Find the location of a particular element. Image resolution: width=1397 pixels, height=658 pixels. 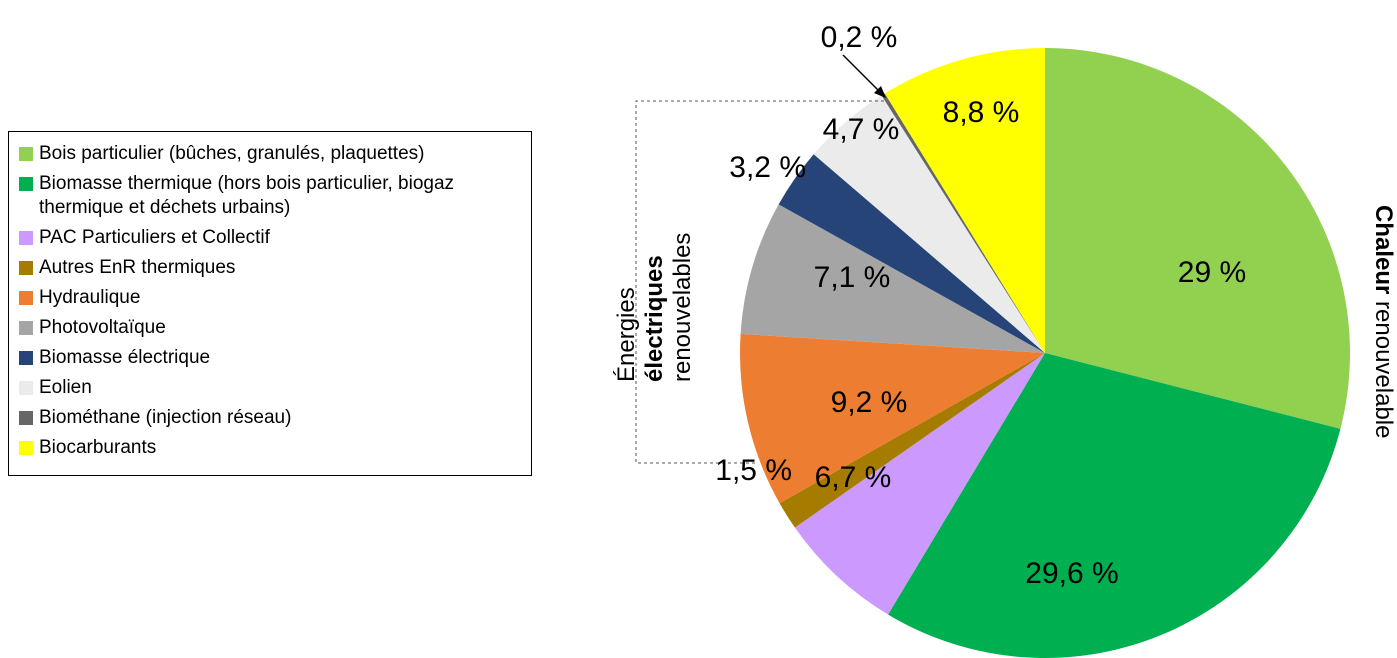

legend-label: Biomasse électrique is located at coordinates (125, 357).